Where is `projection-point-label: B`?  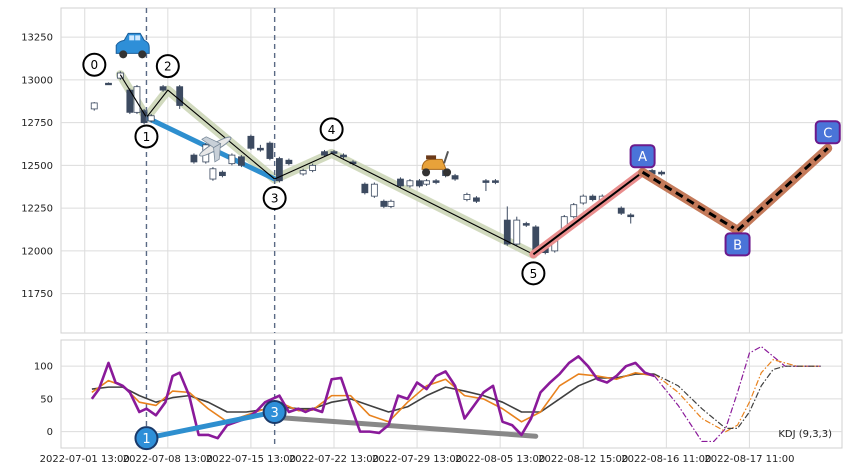
projection-point-label: B is located at coordinates (737, 245).